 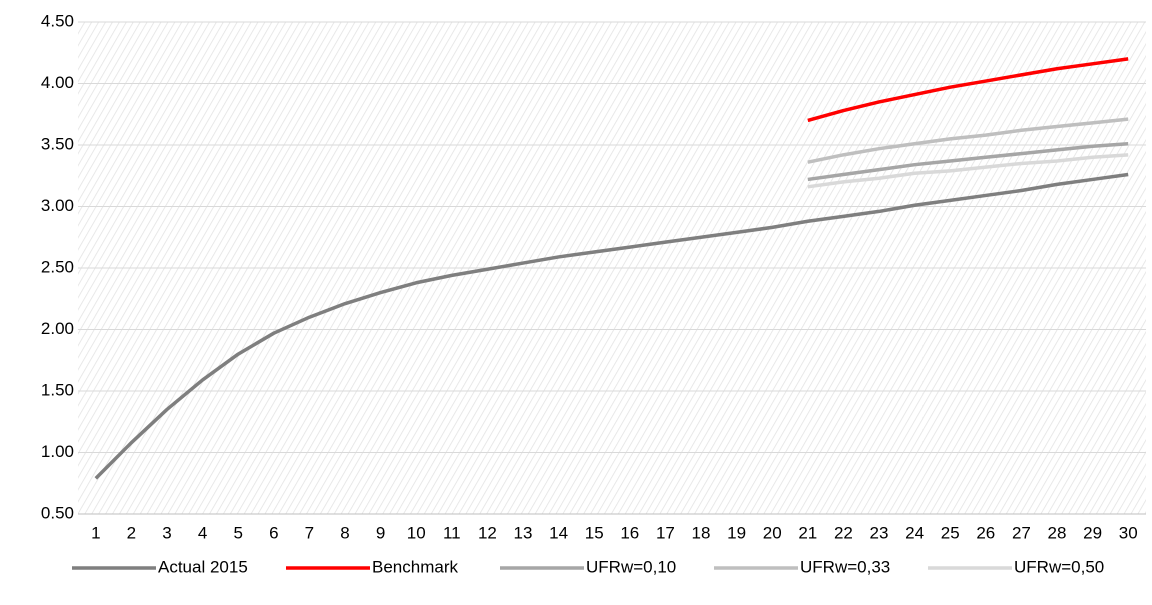 I want to click on y-tick-label: 0.50, so click(x=57, y=512).